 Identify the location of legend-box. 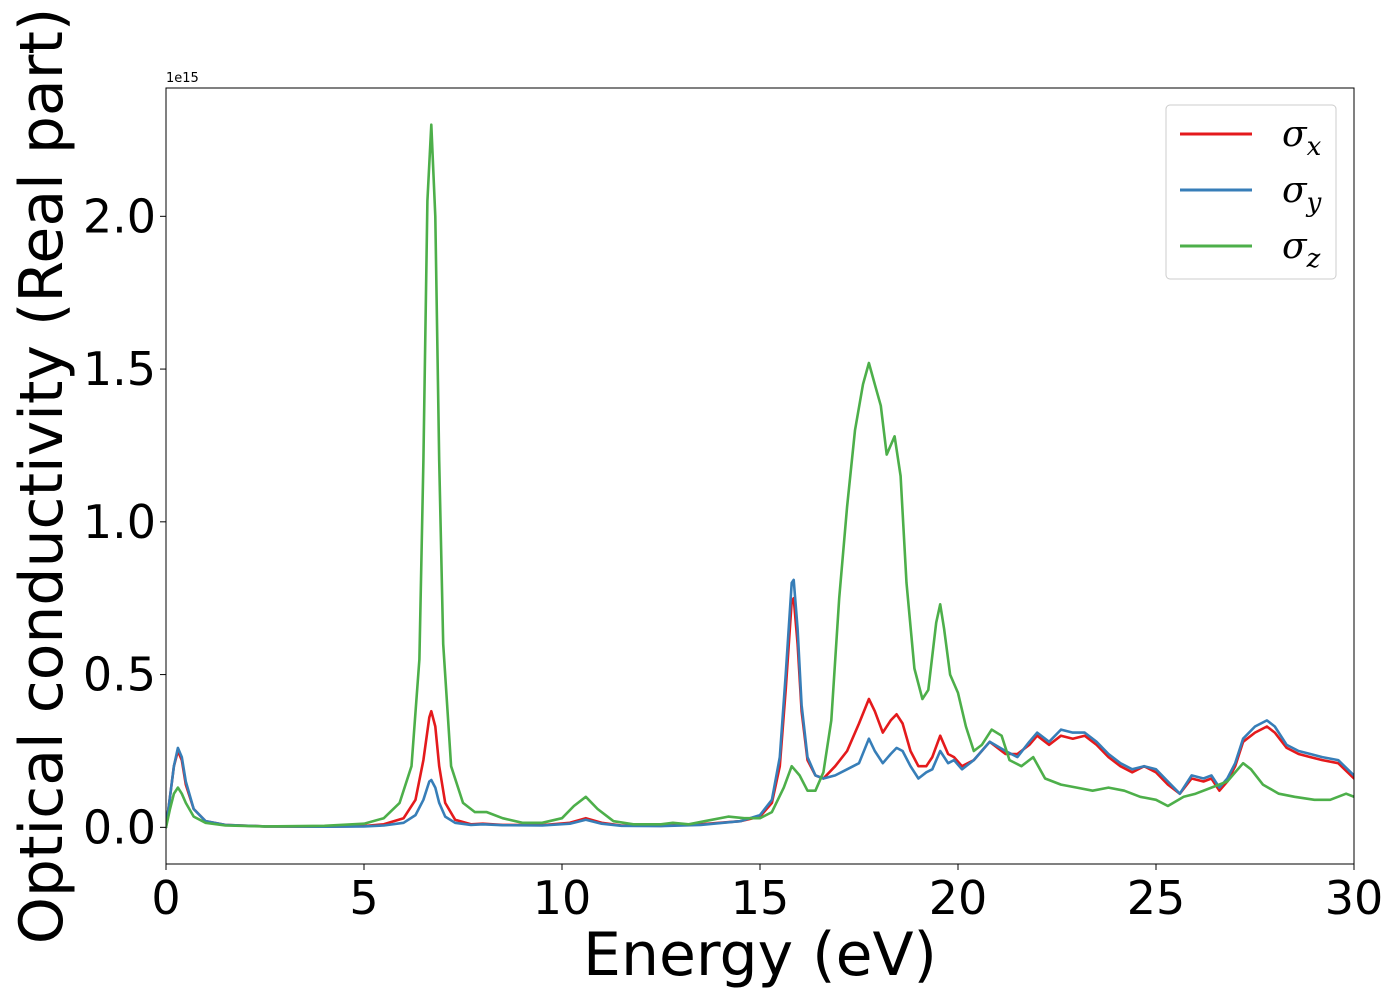
(1251, 192).